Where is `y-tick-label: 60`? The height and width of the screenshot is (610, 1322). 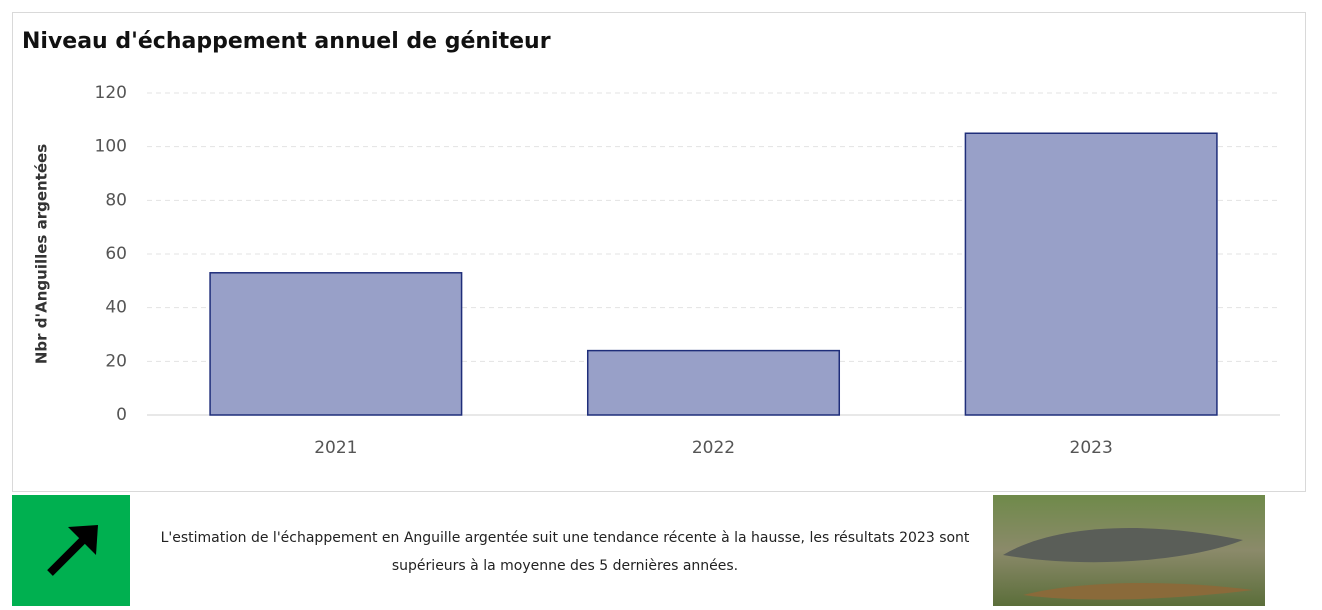 y-tick-label: 60 is located at coordinates (116, 254).